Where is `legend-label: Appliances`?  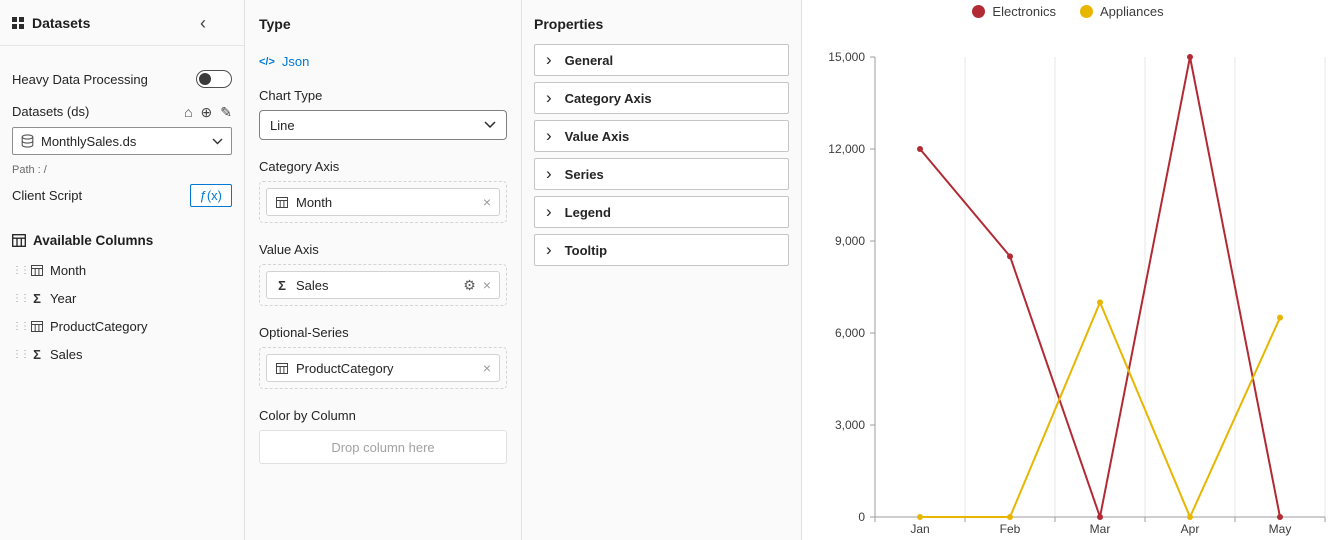 legend-label: Appliances is located at coordinates (1131, 11).